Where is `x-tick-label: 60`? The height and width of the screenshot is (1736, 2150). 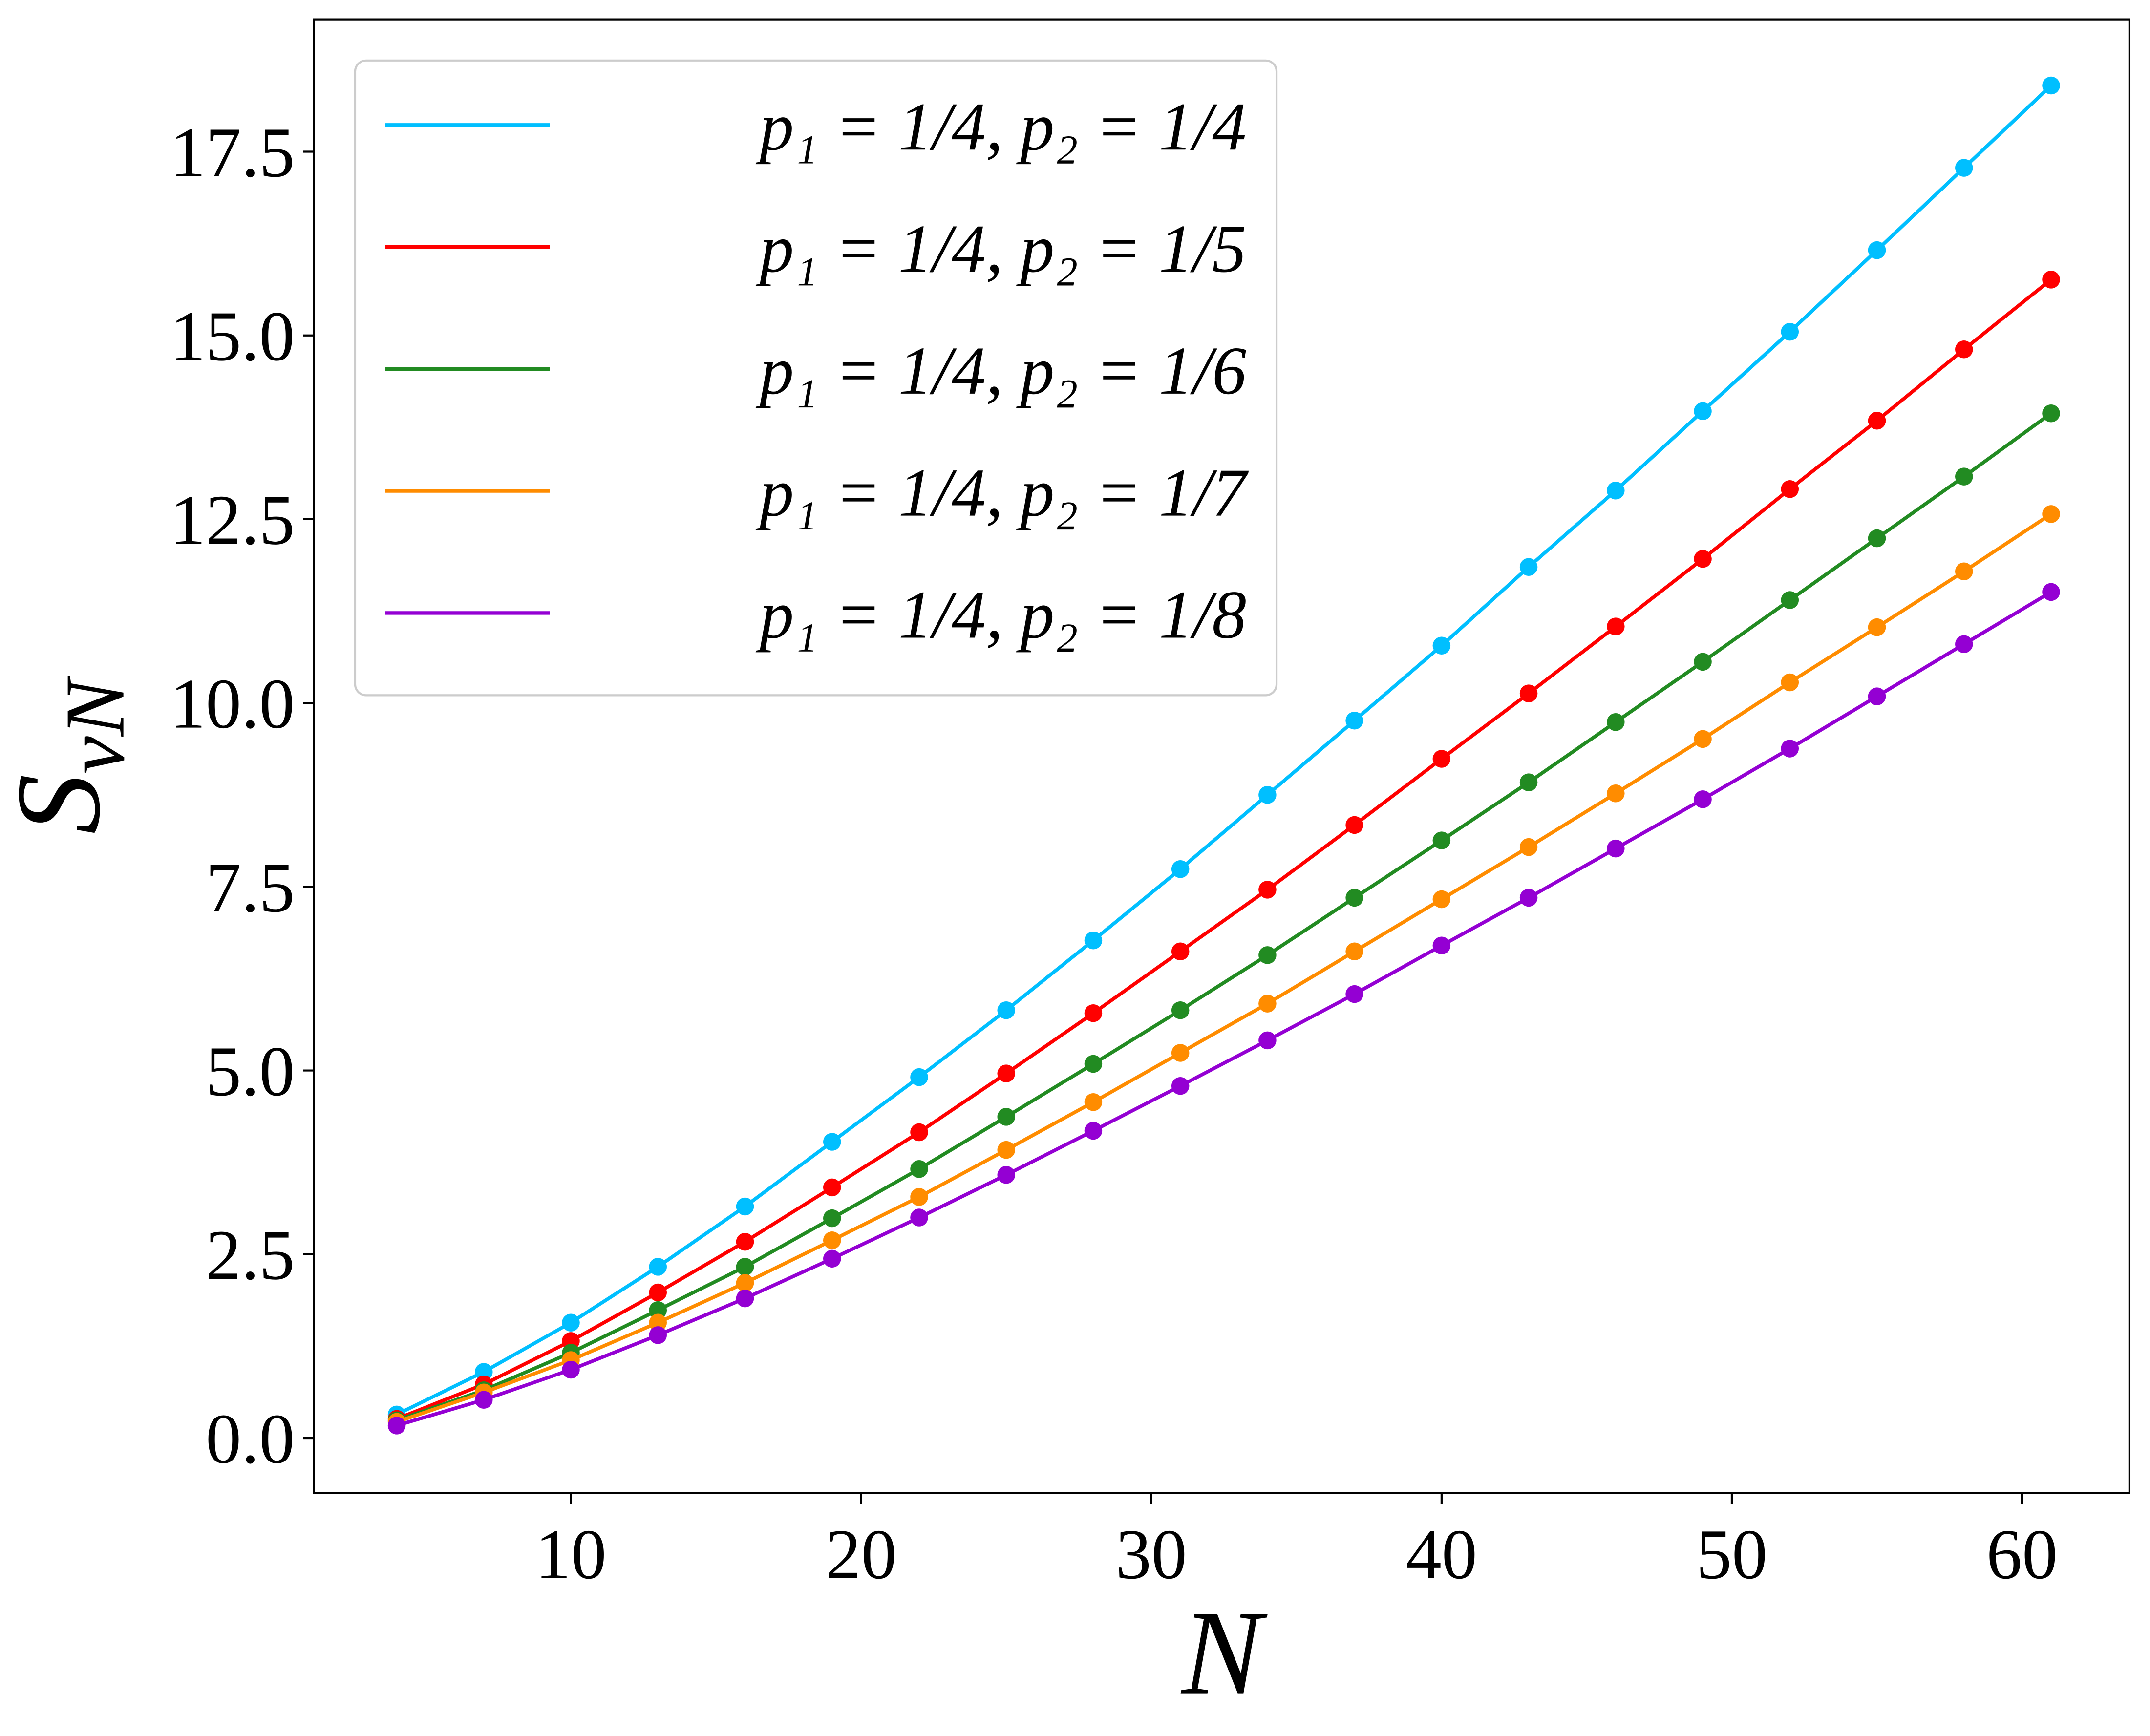 x-tick-label: 60 is located at coordinates (2022, 1554).